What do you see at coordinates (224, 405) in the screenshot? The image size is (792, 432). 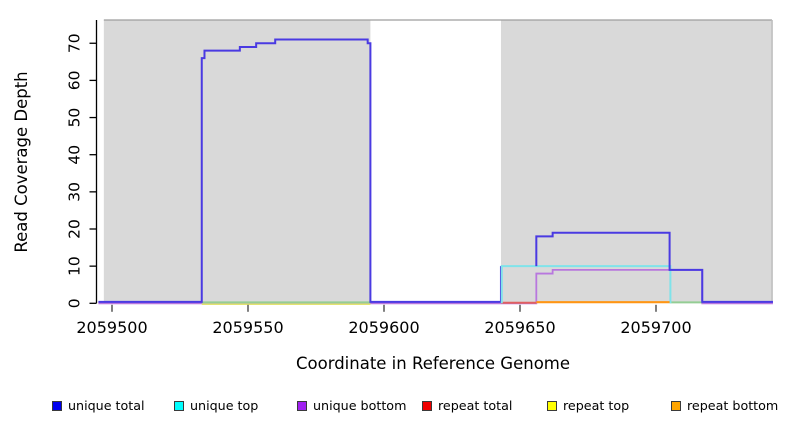 I see `legend-label: unique top` at bounding box center [224, 405].